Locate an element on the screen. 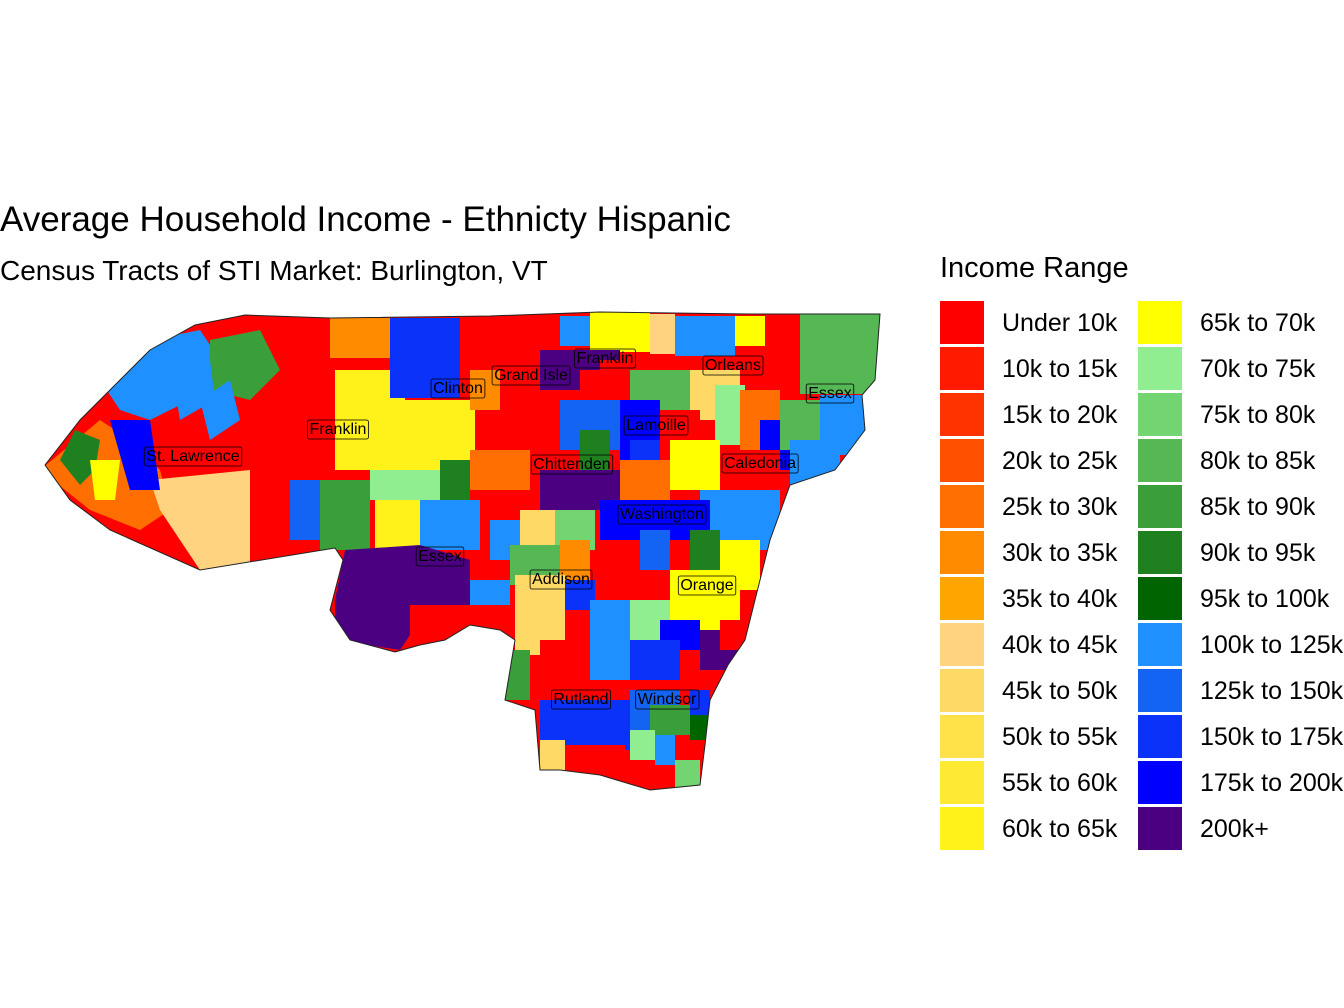 The height and width of the screenshot is (1008, 1344). legend-label: 50k to 55k is located at coordinates (1060, 737).